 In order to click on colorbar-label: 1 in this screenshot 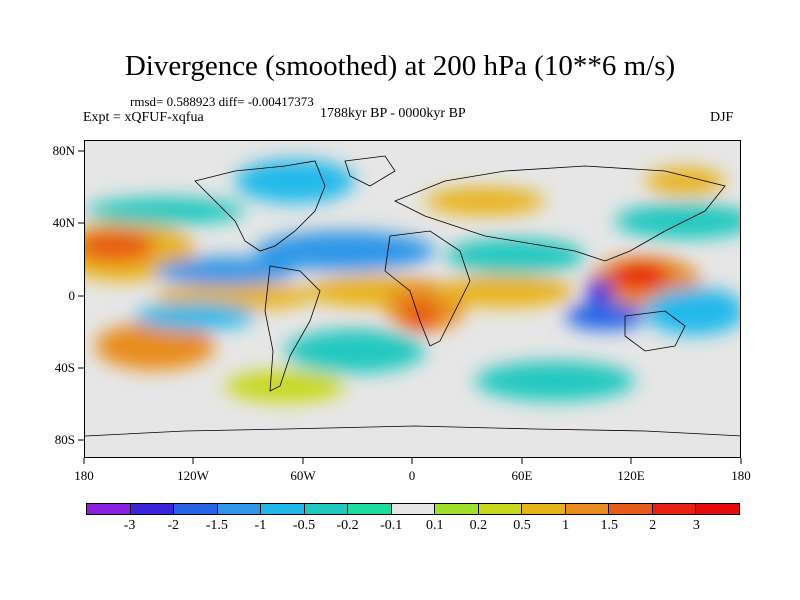, I will do `click(566, 525)`.